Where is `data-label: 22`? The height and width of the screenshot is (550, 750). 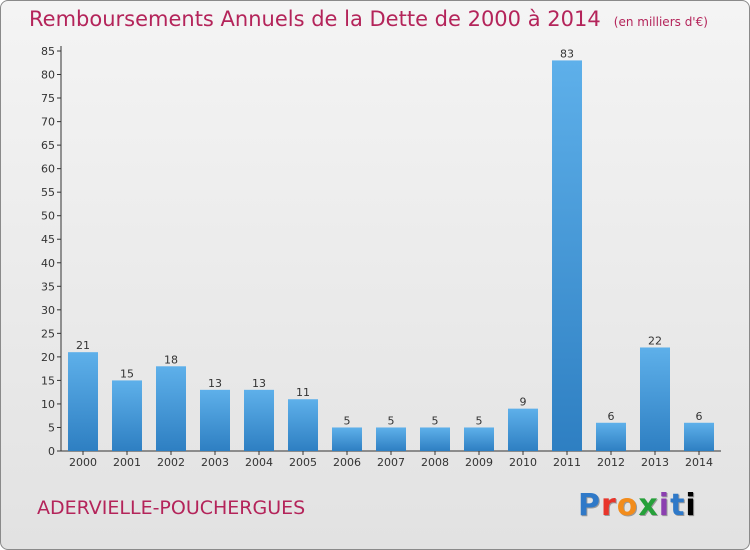
data-label: 22 is located at coordinates (655, 340).